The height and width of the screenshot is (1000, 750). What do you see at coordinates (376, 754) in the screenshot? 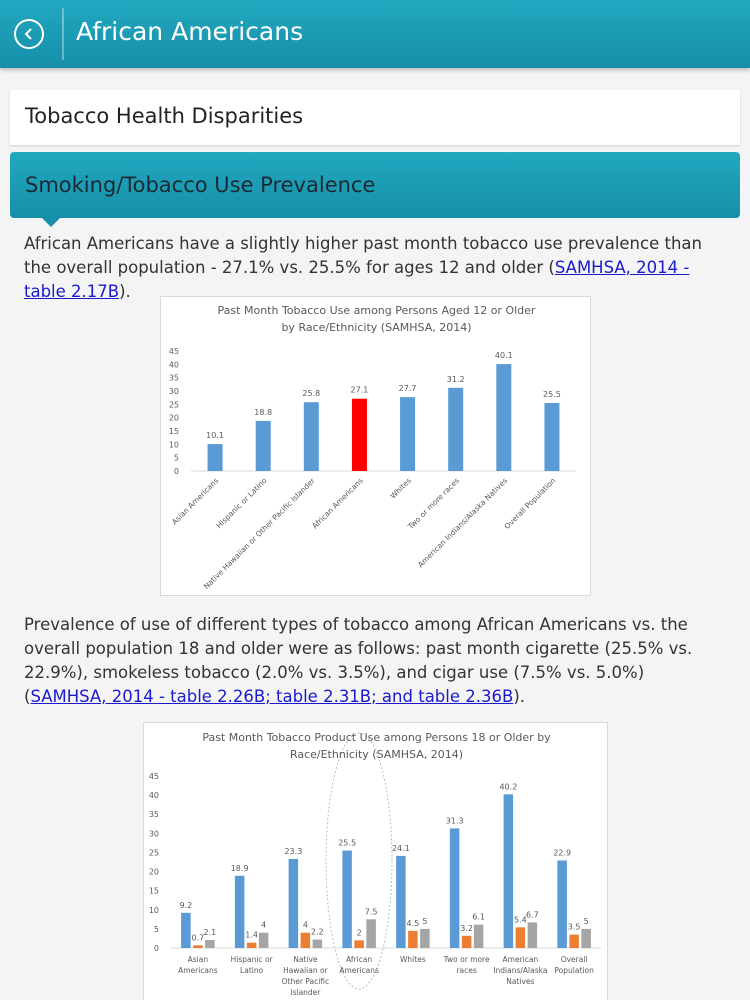
I see `chart-title: Race/Ethnicity (SAMHSA, 2014)` at bounding box center [376, 754].